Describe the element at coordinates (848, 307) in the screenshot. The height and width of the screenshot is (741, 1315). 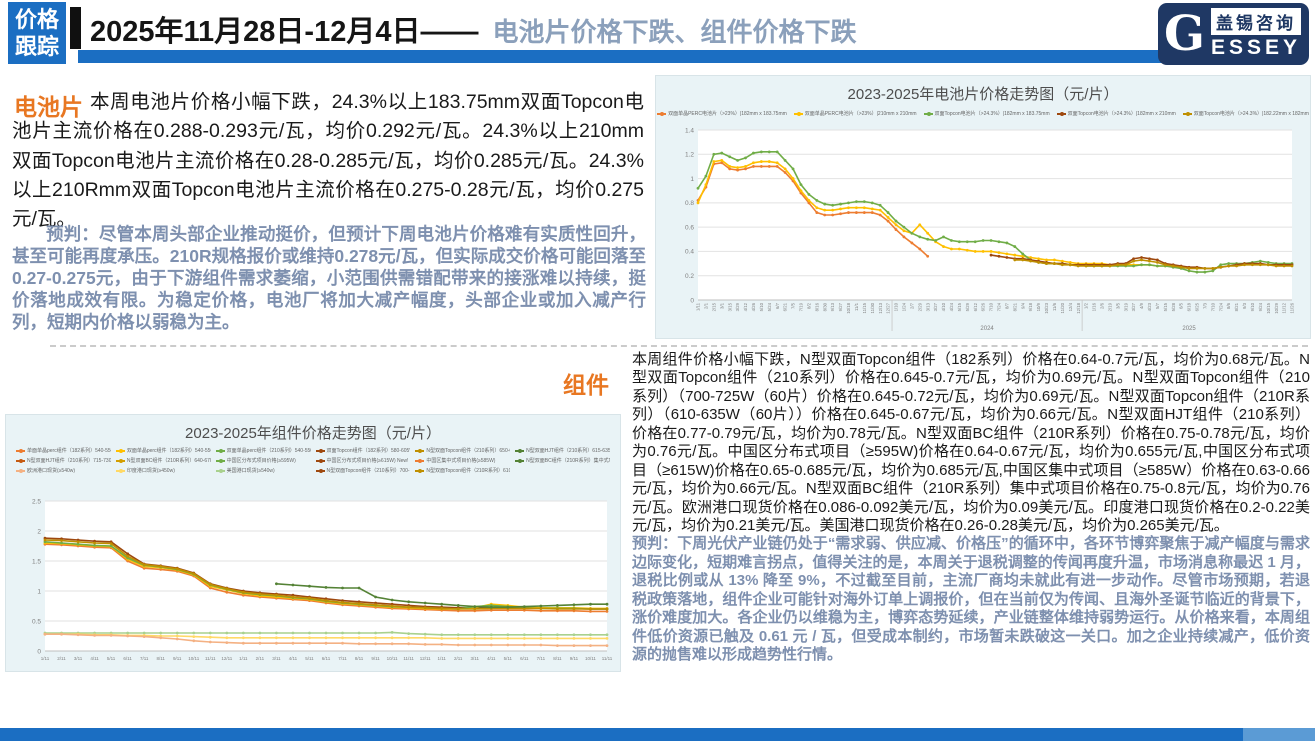
I see `svg-text: 10/18` at that location.